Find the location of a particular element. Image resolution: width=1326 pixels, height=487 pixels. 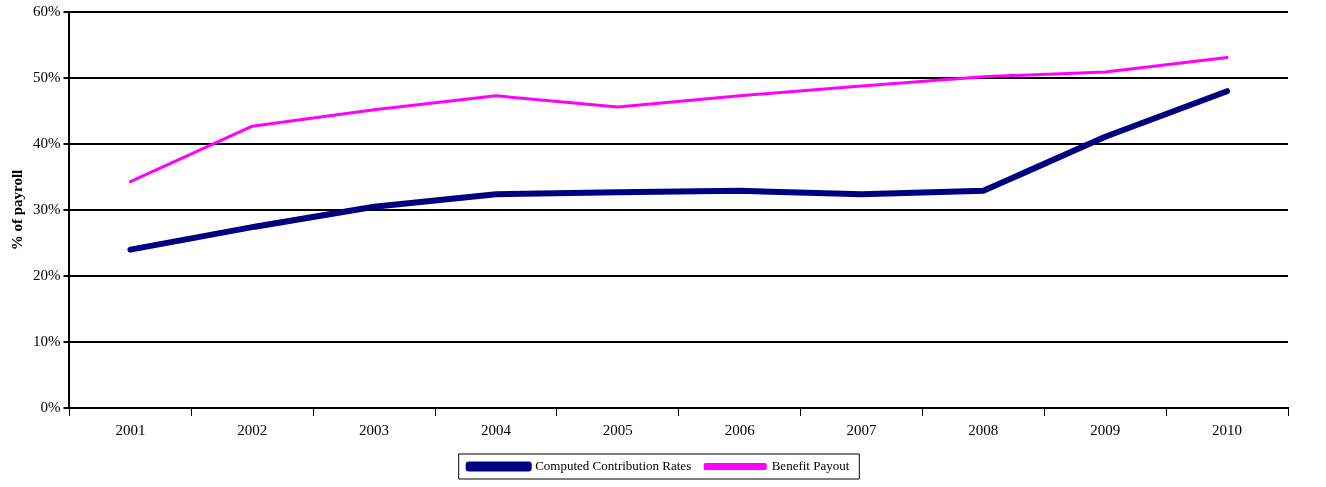

x-tick-label: 2010 is located at coordinates (1227, 429).